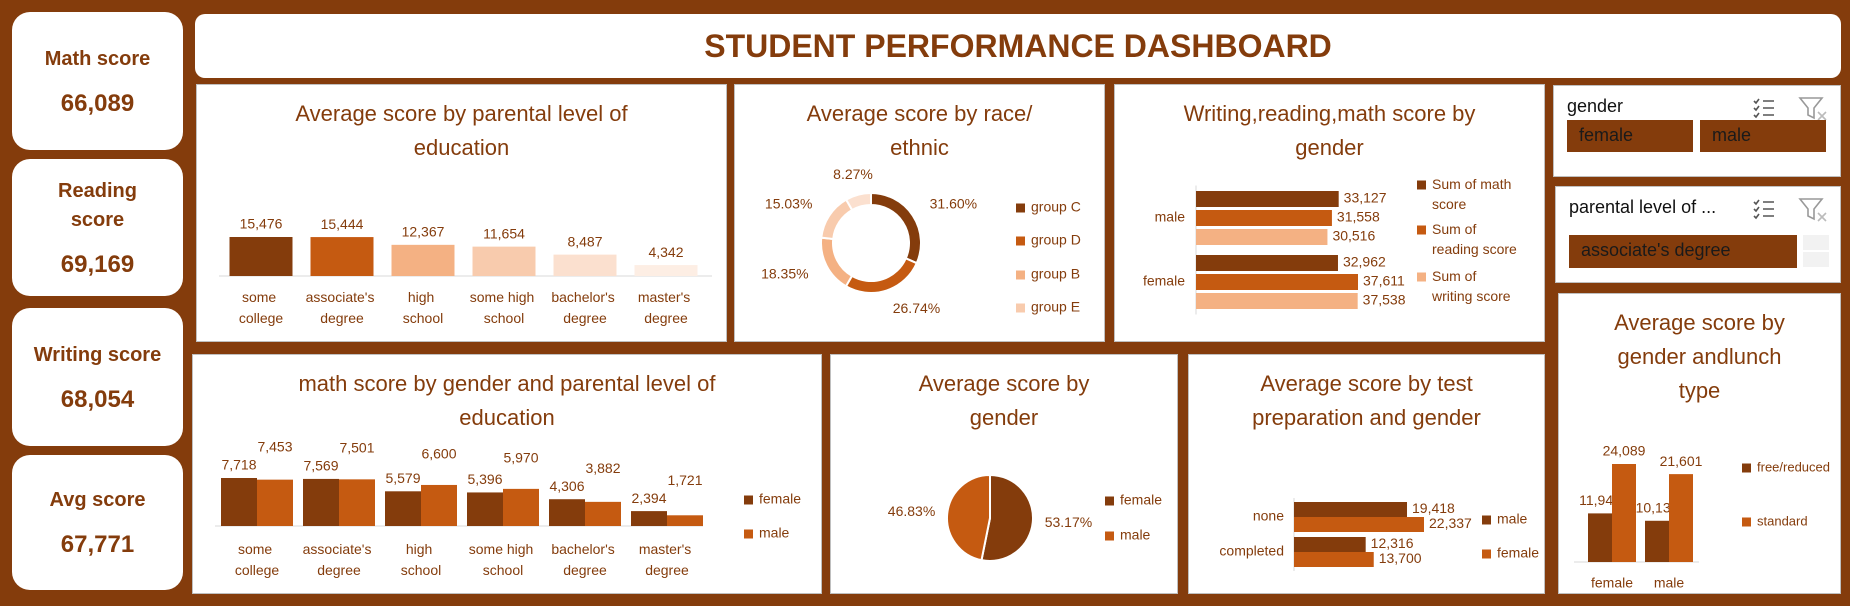 The height and width of the screenshot is (606, 1850). I want to click on slicer-button: associate's degree, so click(1683, 251).